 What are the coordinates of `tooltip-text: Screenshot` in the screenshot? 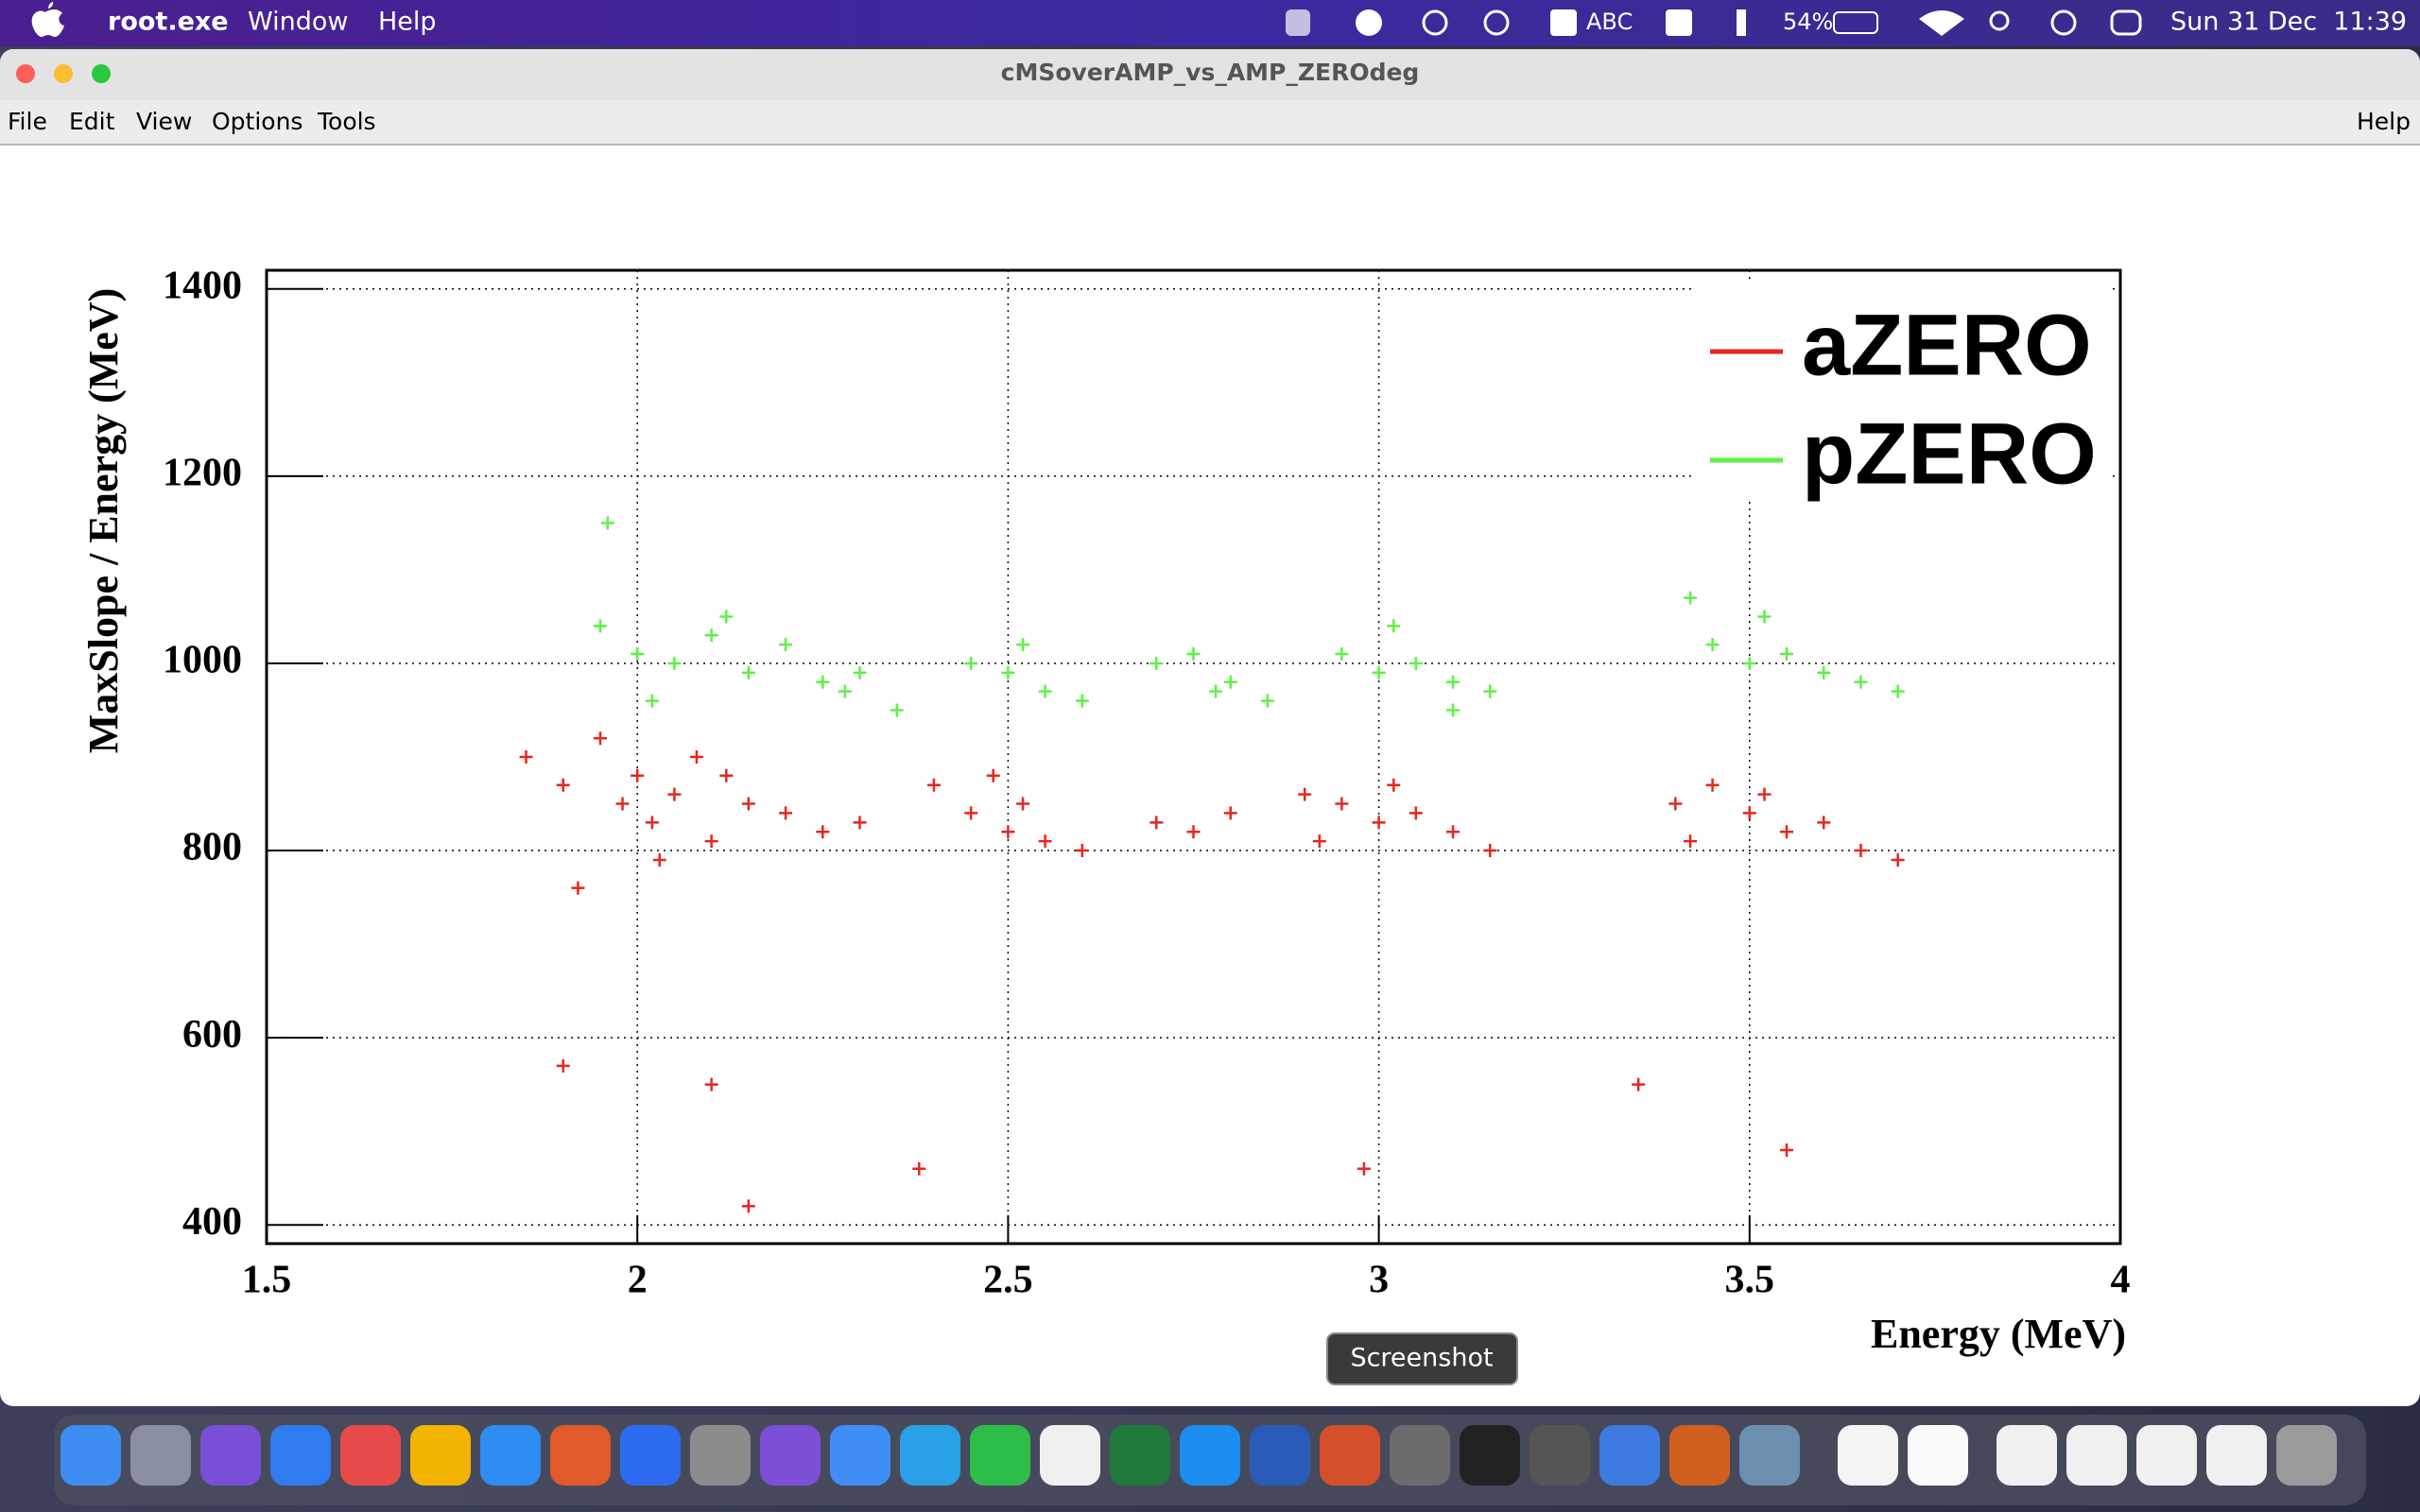 It's located at (1421, 1358).